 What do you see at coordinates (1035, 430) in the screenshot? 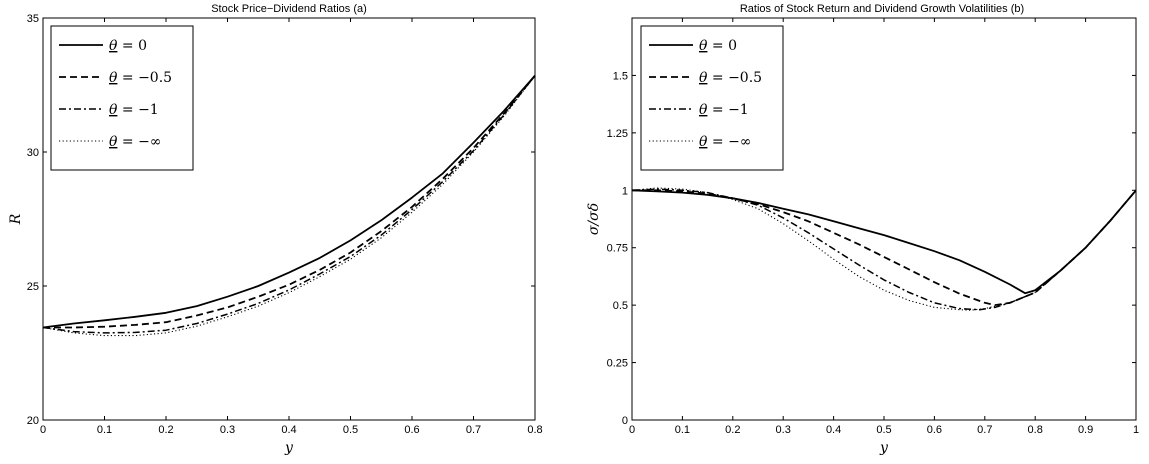
I see `chart-b-xtick-label: 0.8` at bounding box center [1035, 430].